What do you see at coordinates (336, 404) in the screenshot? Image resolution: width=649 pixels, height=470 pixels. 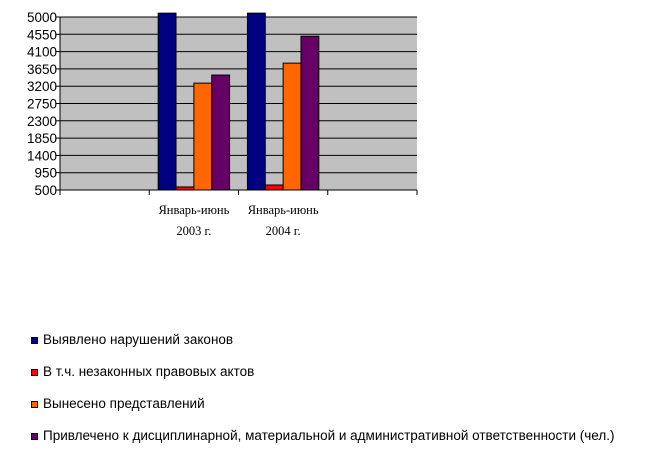 I see `legend-item: Вынесено представлений` at bounding box center [336, 404].